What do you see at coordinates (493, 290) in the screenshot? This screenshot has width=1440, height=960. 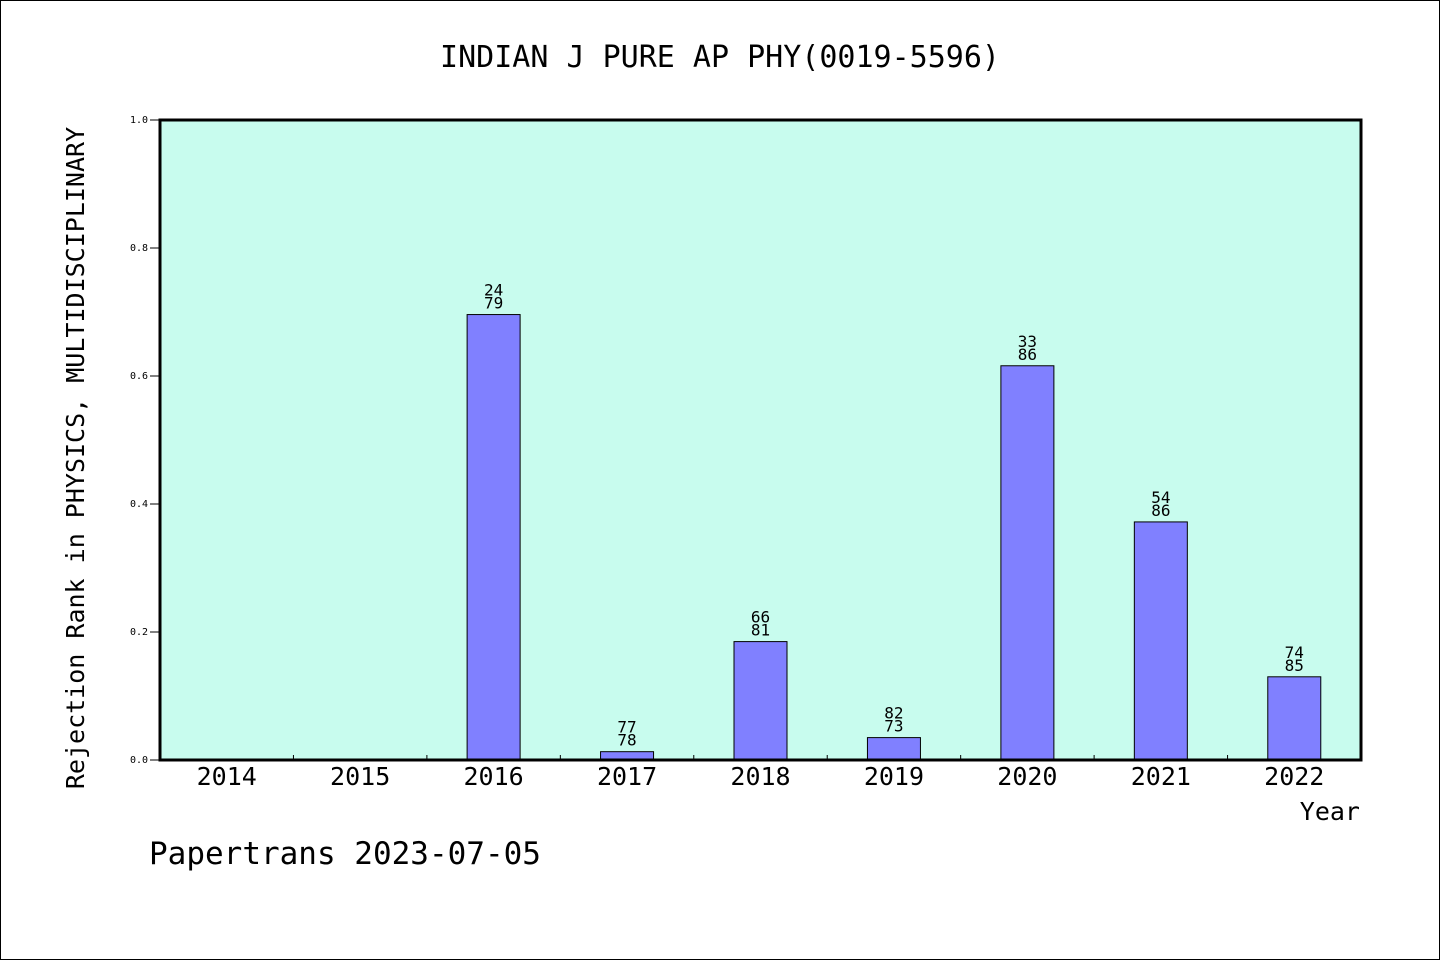 I see `bar-label-top-2016: 24` at bounding box center [493, 290].